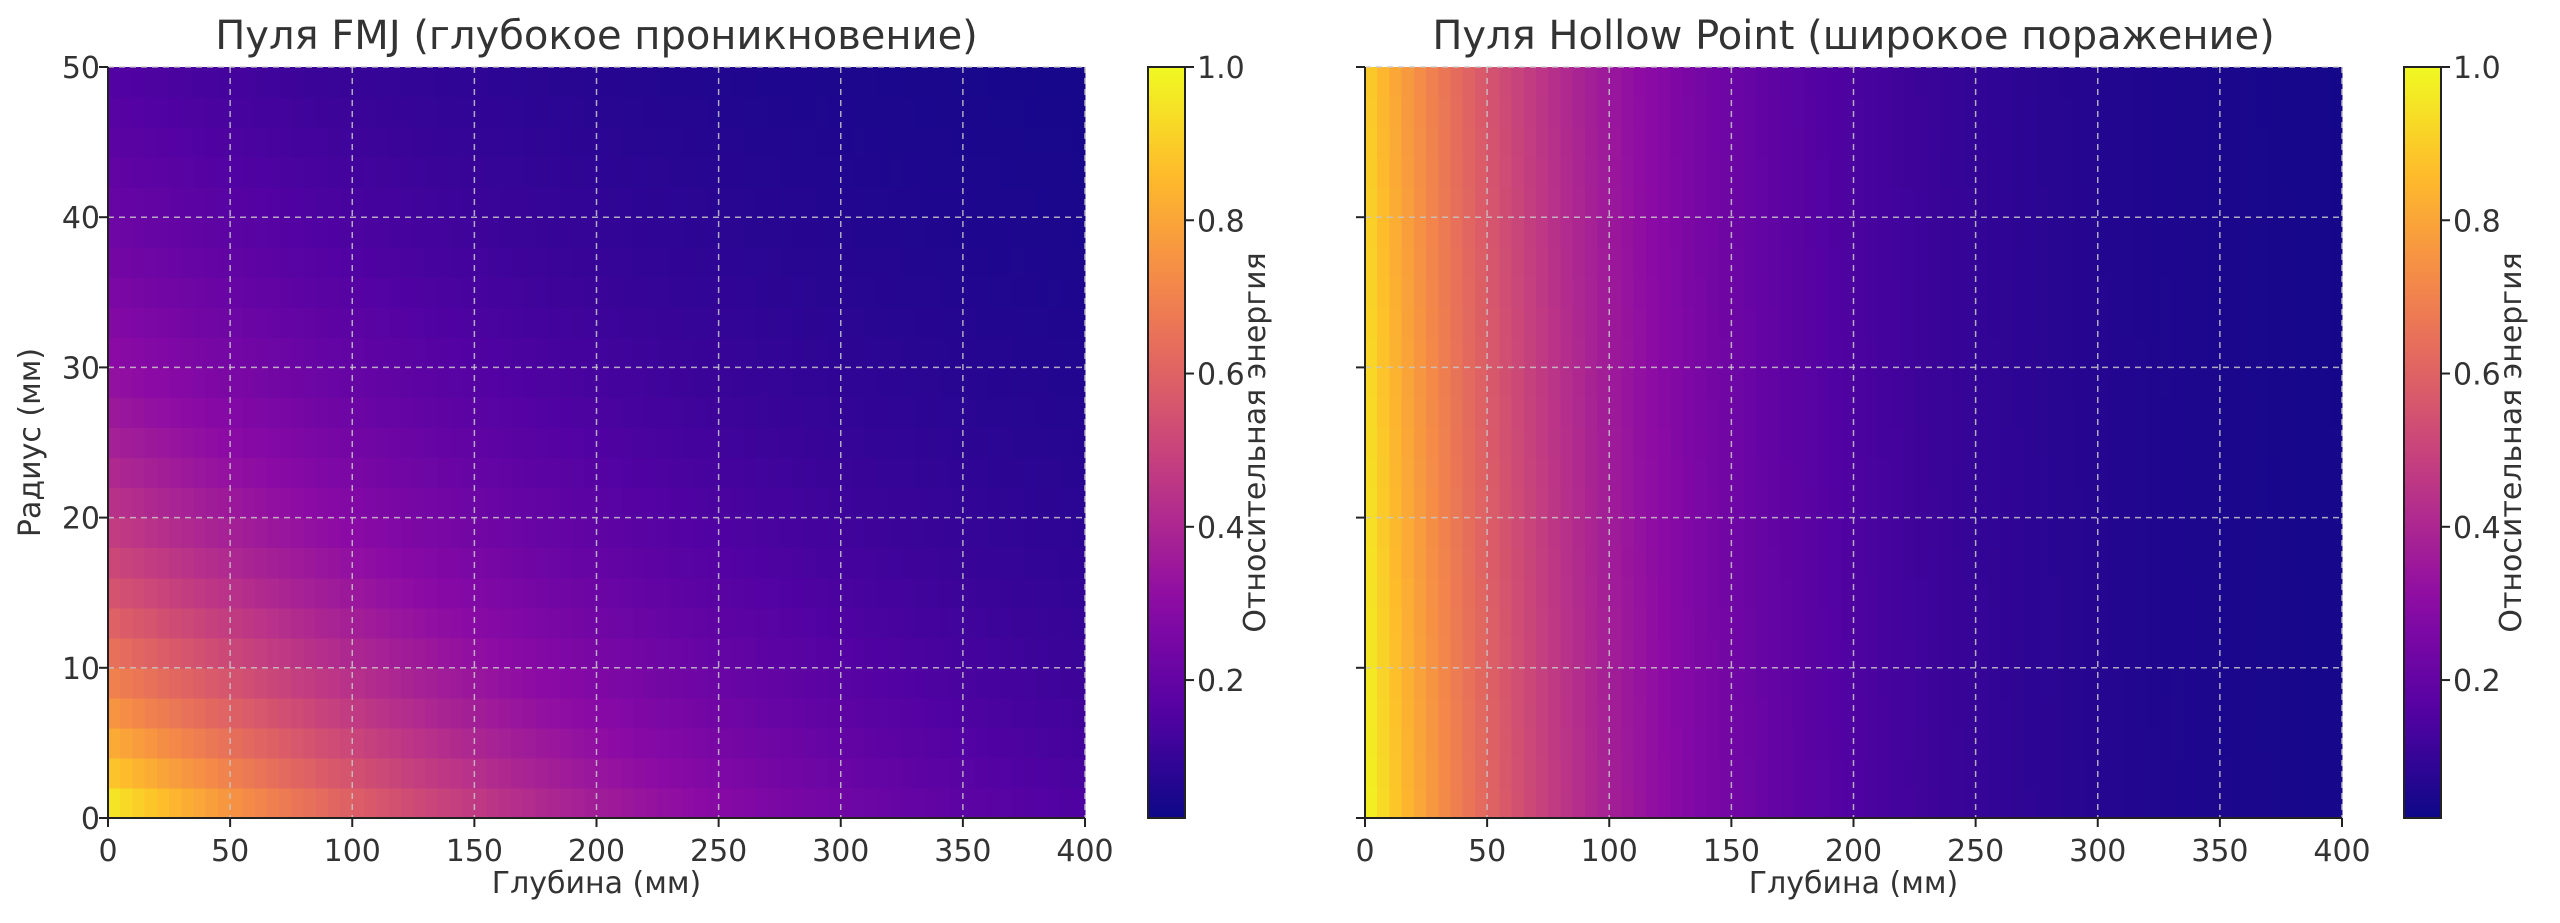  Describe the element at coordinates (2097, 851) in the screenshot. I see `x-tick-label: 300` at that location.